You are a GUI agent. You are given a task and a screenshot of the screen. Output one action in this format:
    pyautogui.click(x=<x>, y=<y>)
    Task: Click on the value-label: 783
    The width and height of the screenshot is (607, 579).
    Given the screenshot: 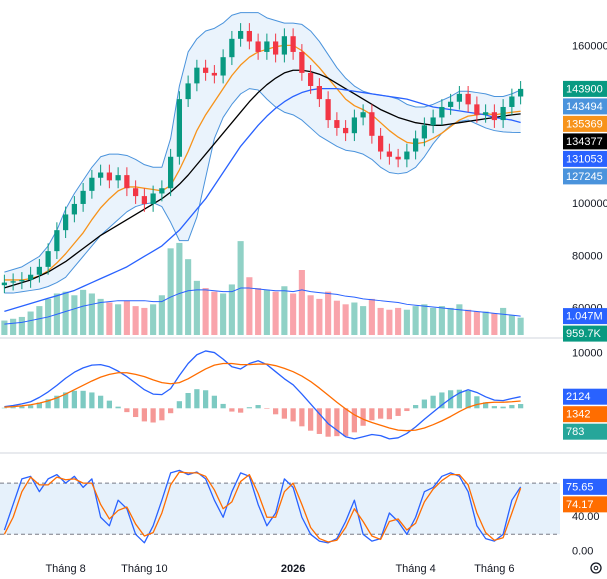 What is the action you would take?
    pyautogui.click(x=585, y=431)
    